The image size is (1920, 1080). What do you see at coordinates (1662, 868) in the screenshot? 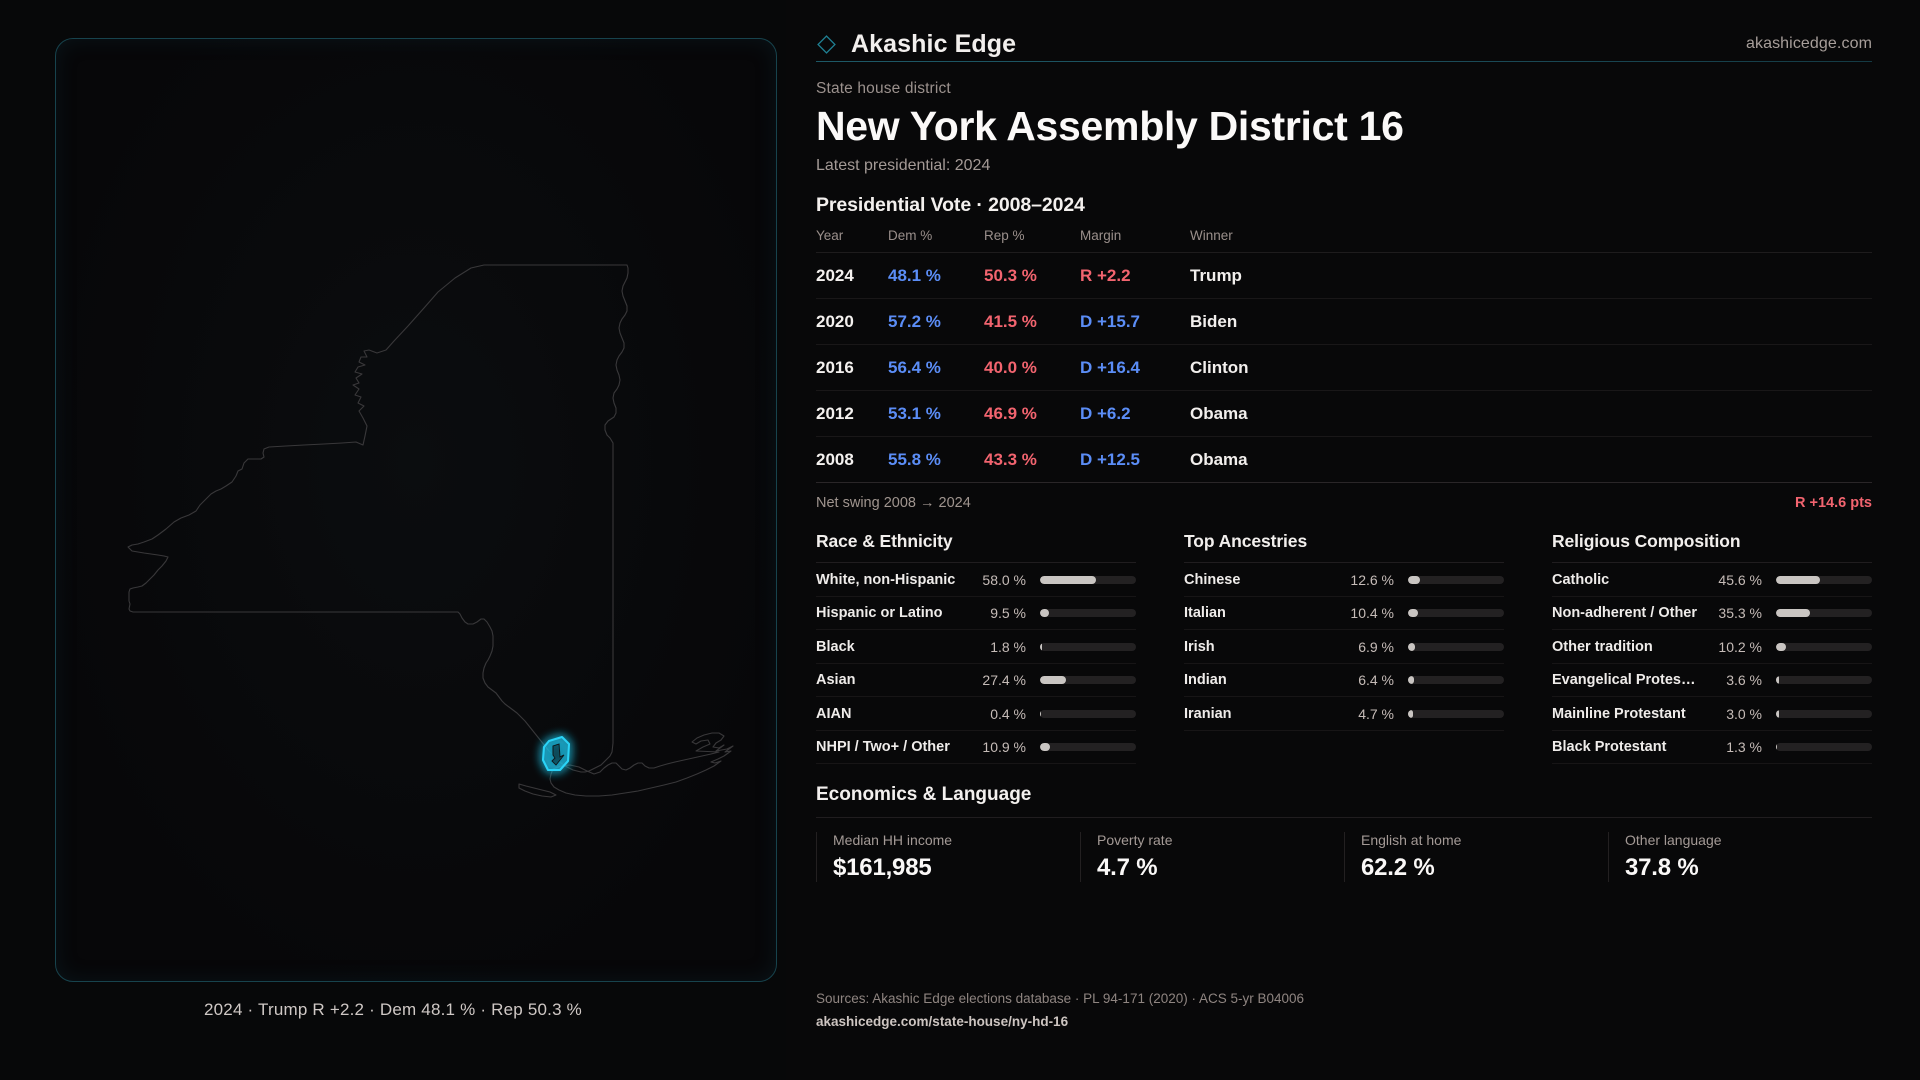
I see `economics-value: 37.8 %` at bounding box center [1662, 868].